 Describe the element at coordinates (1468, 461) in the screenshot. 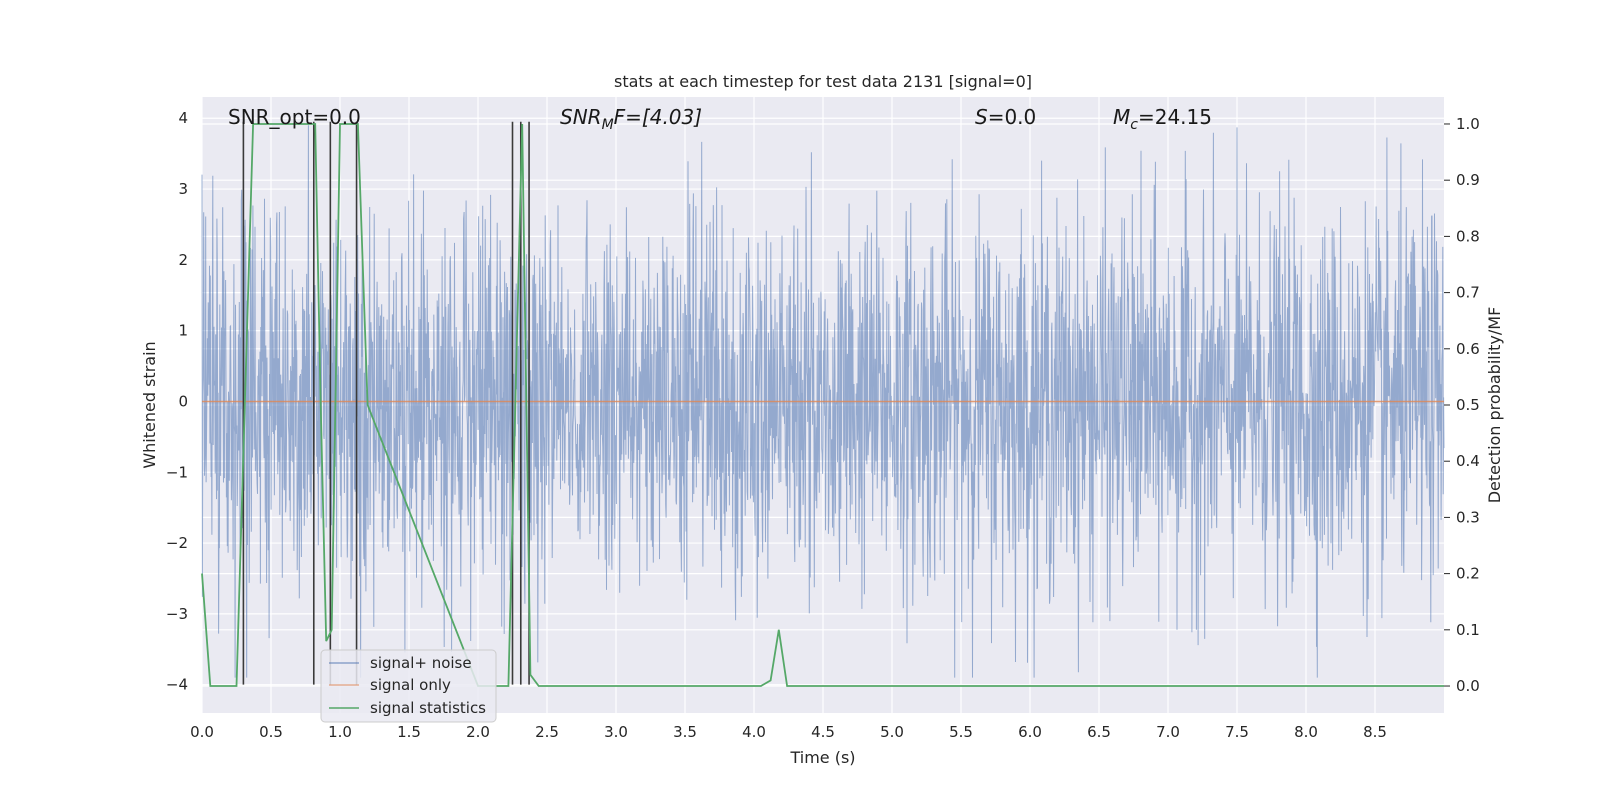

I see `y2-tick-label: 0.4` at that location.